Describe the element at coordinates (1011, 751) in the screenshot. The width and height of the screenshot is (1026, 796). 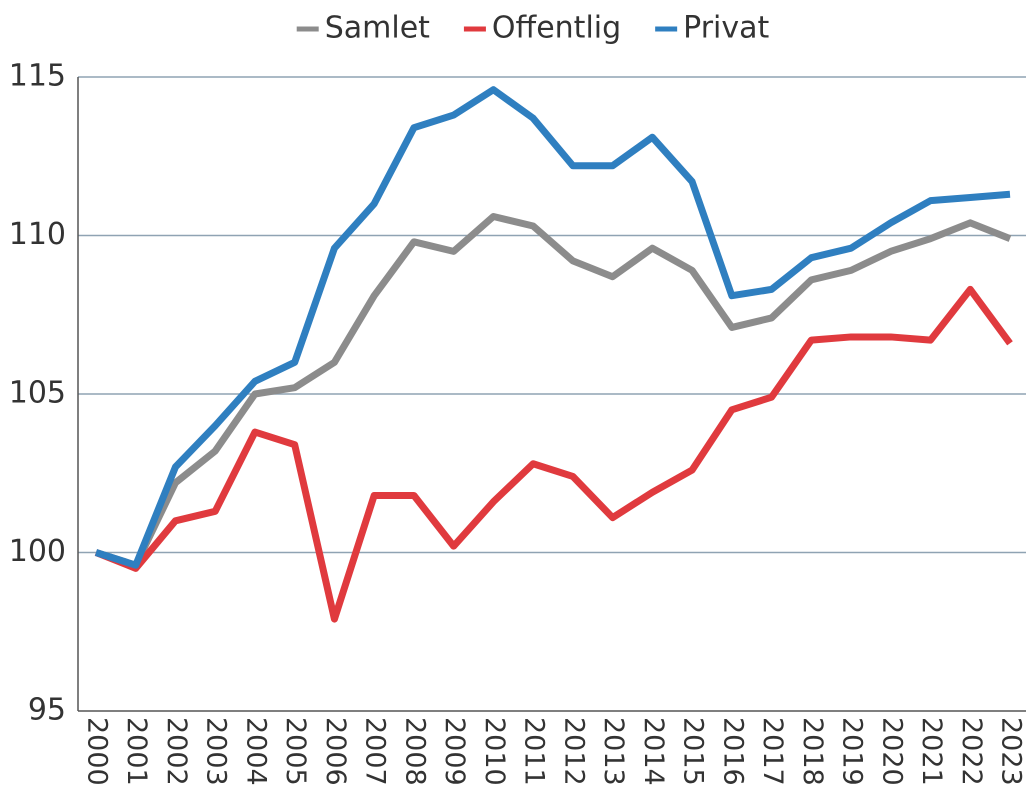
I see `x-tick-label: 2023` at that location.